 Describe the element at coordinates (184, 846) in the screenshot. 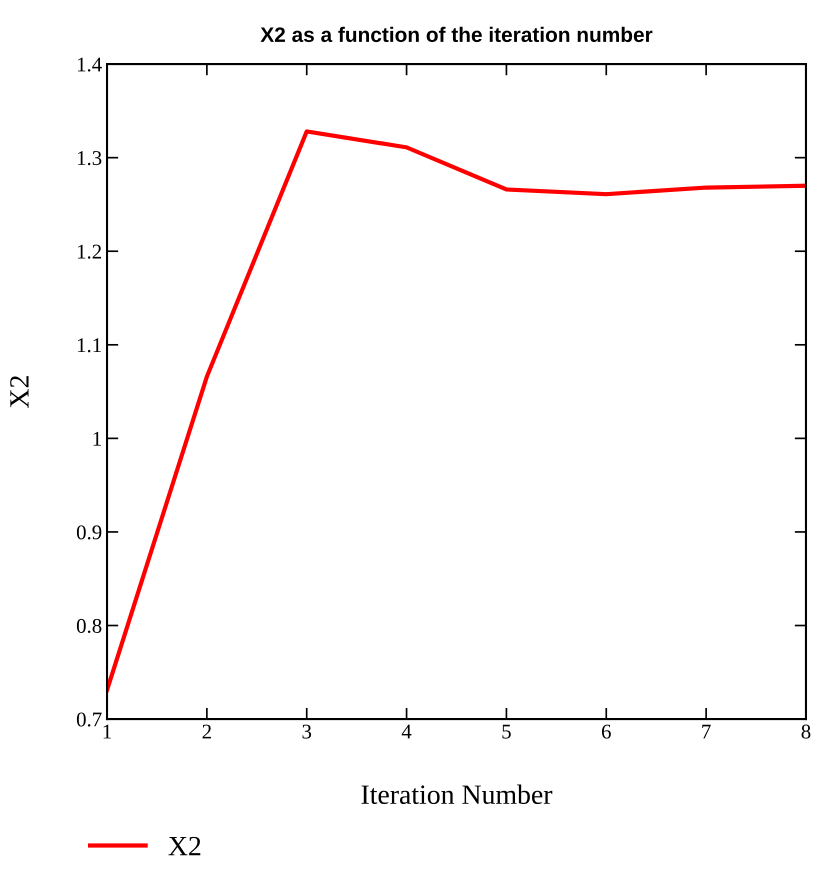

I see `legend-label: X2` at that location.